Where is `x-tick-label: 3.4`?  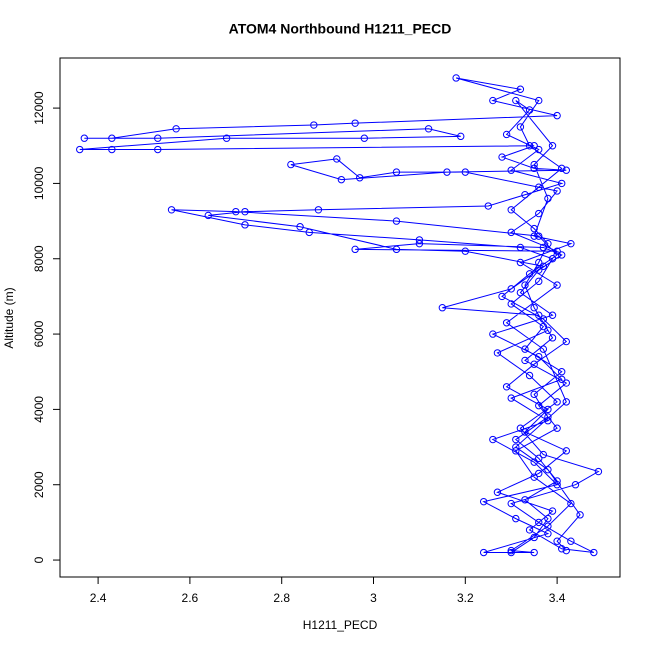 x-tick-label: 3.4 is located at coordinates (557, 598).